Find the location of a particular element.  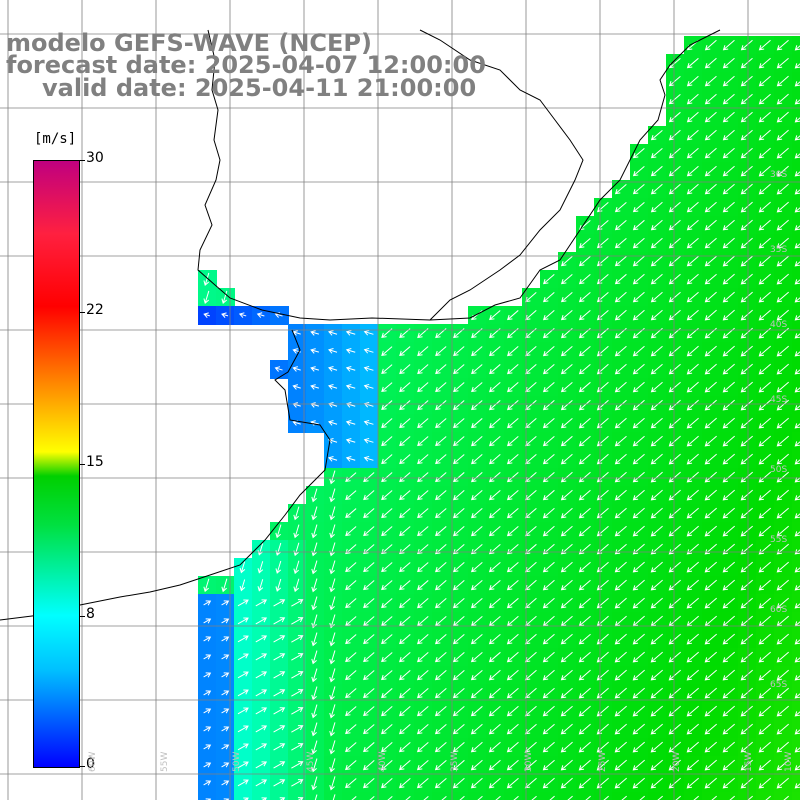

lon-label: 30W is located at coordinates (529, 761).